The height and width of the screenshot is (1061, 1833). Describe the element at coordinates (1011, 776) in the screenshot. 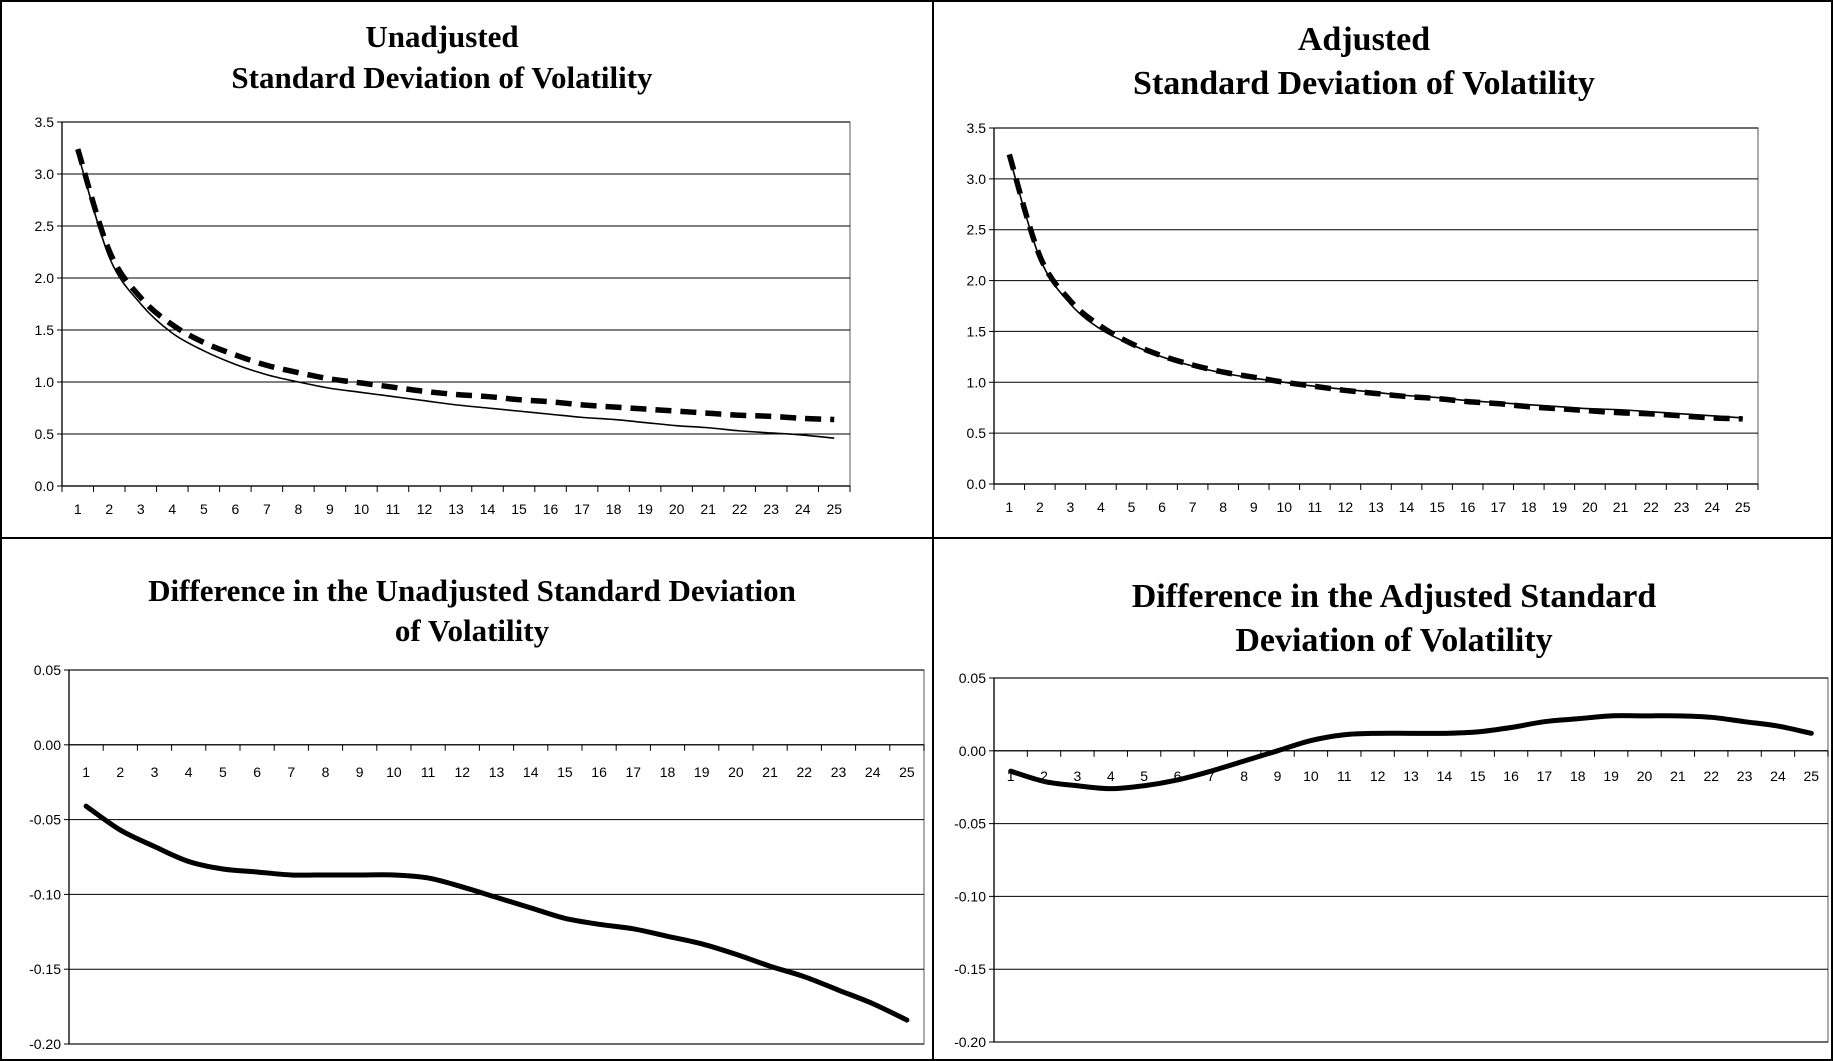

I see `x-tick-label: 1` at that location.